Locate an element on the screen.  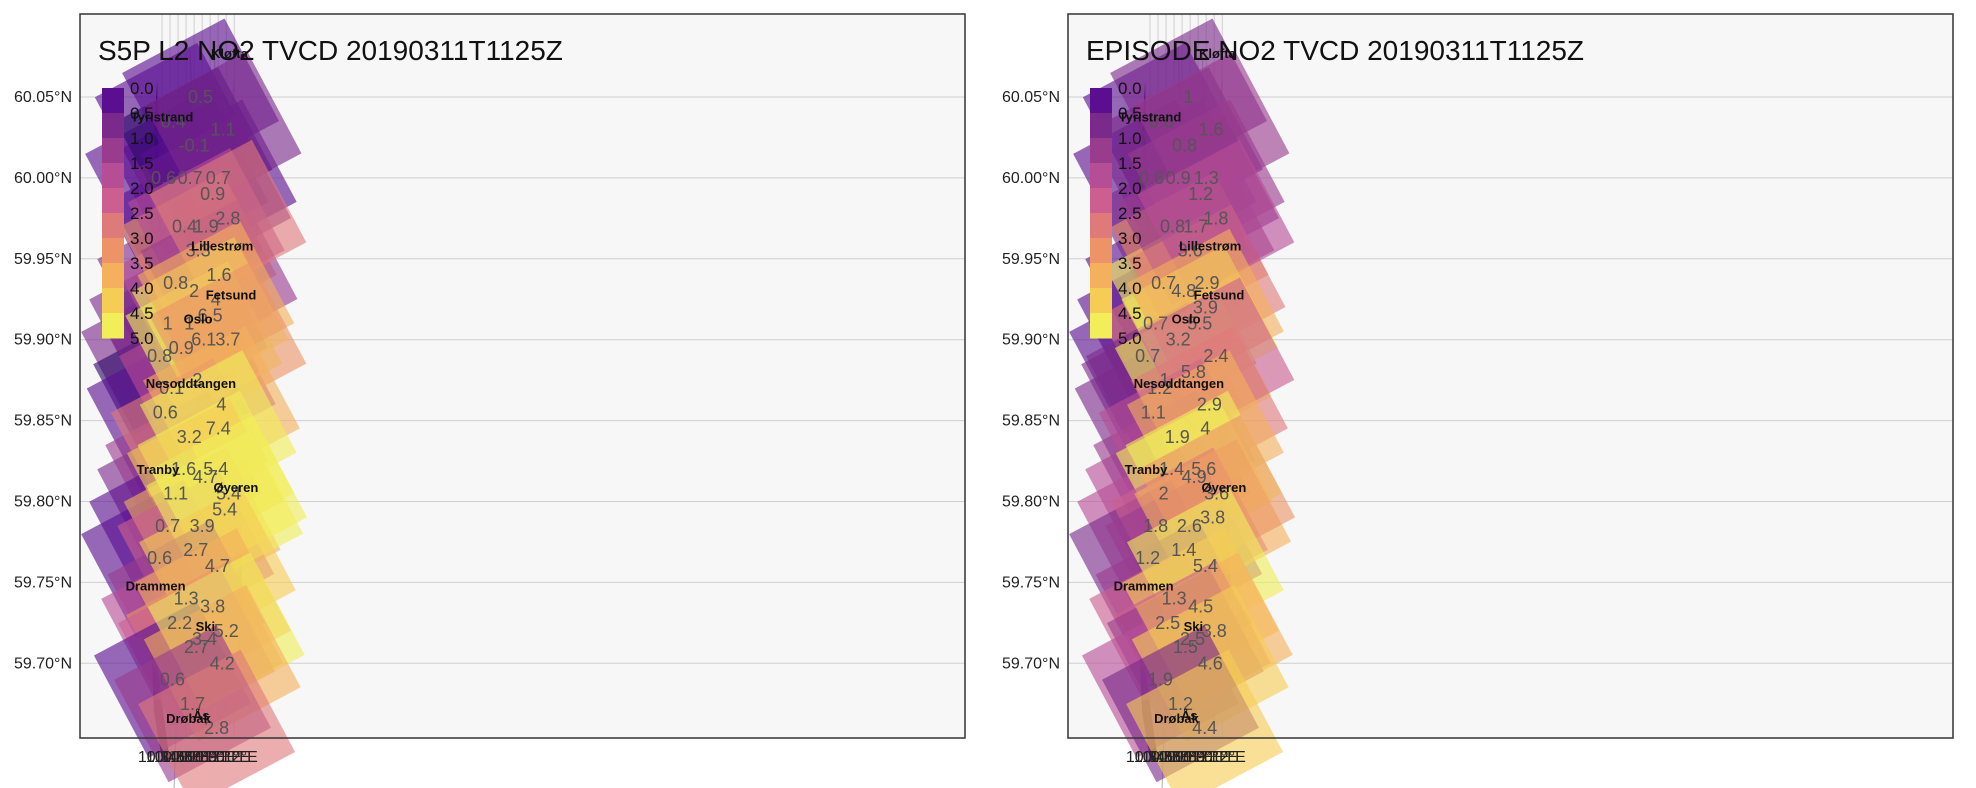
lat-tick-label: 59.85°N is located at coordinates (43, 421).